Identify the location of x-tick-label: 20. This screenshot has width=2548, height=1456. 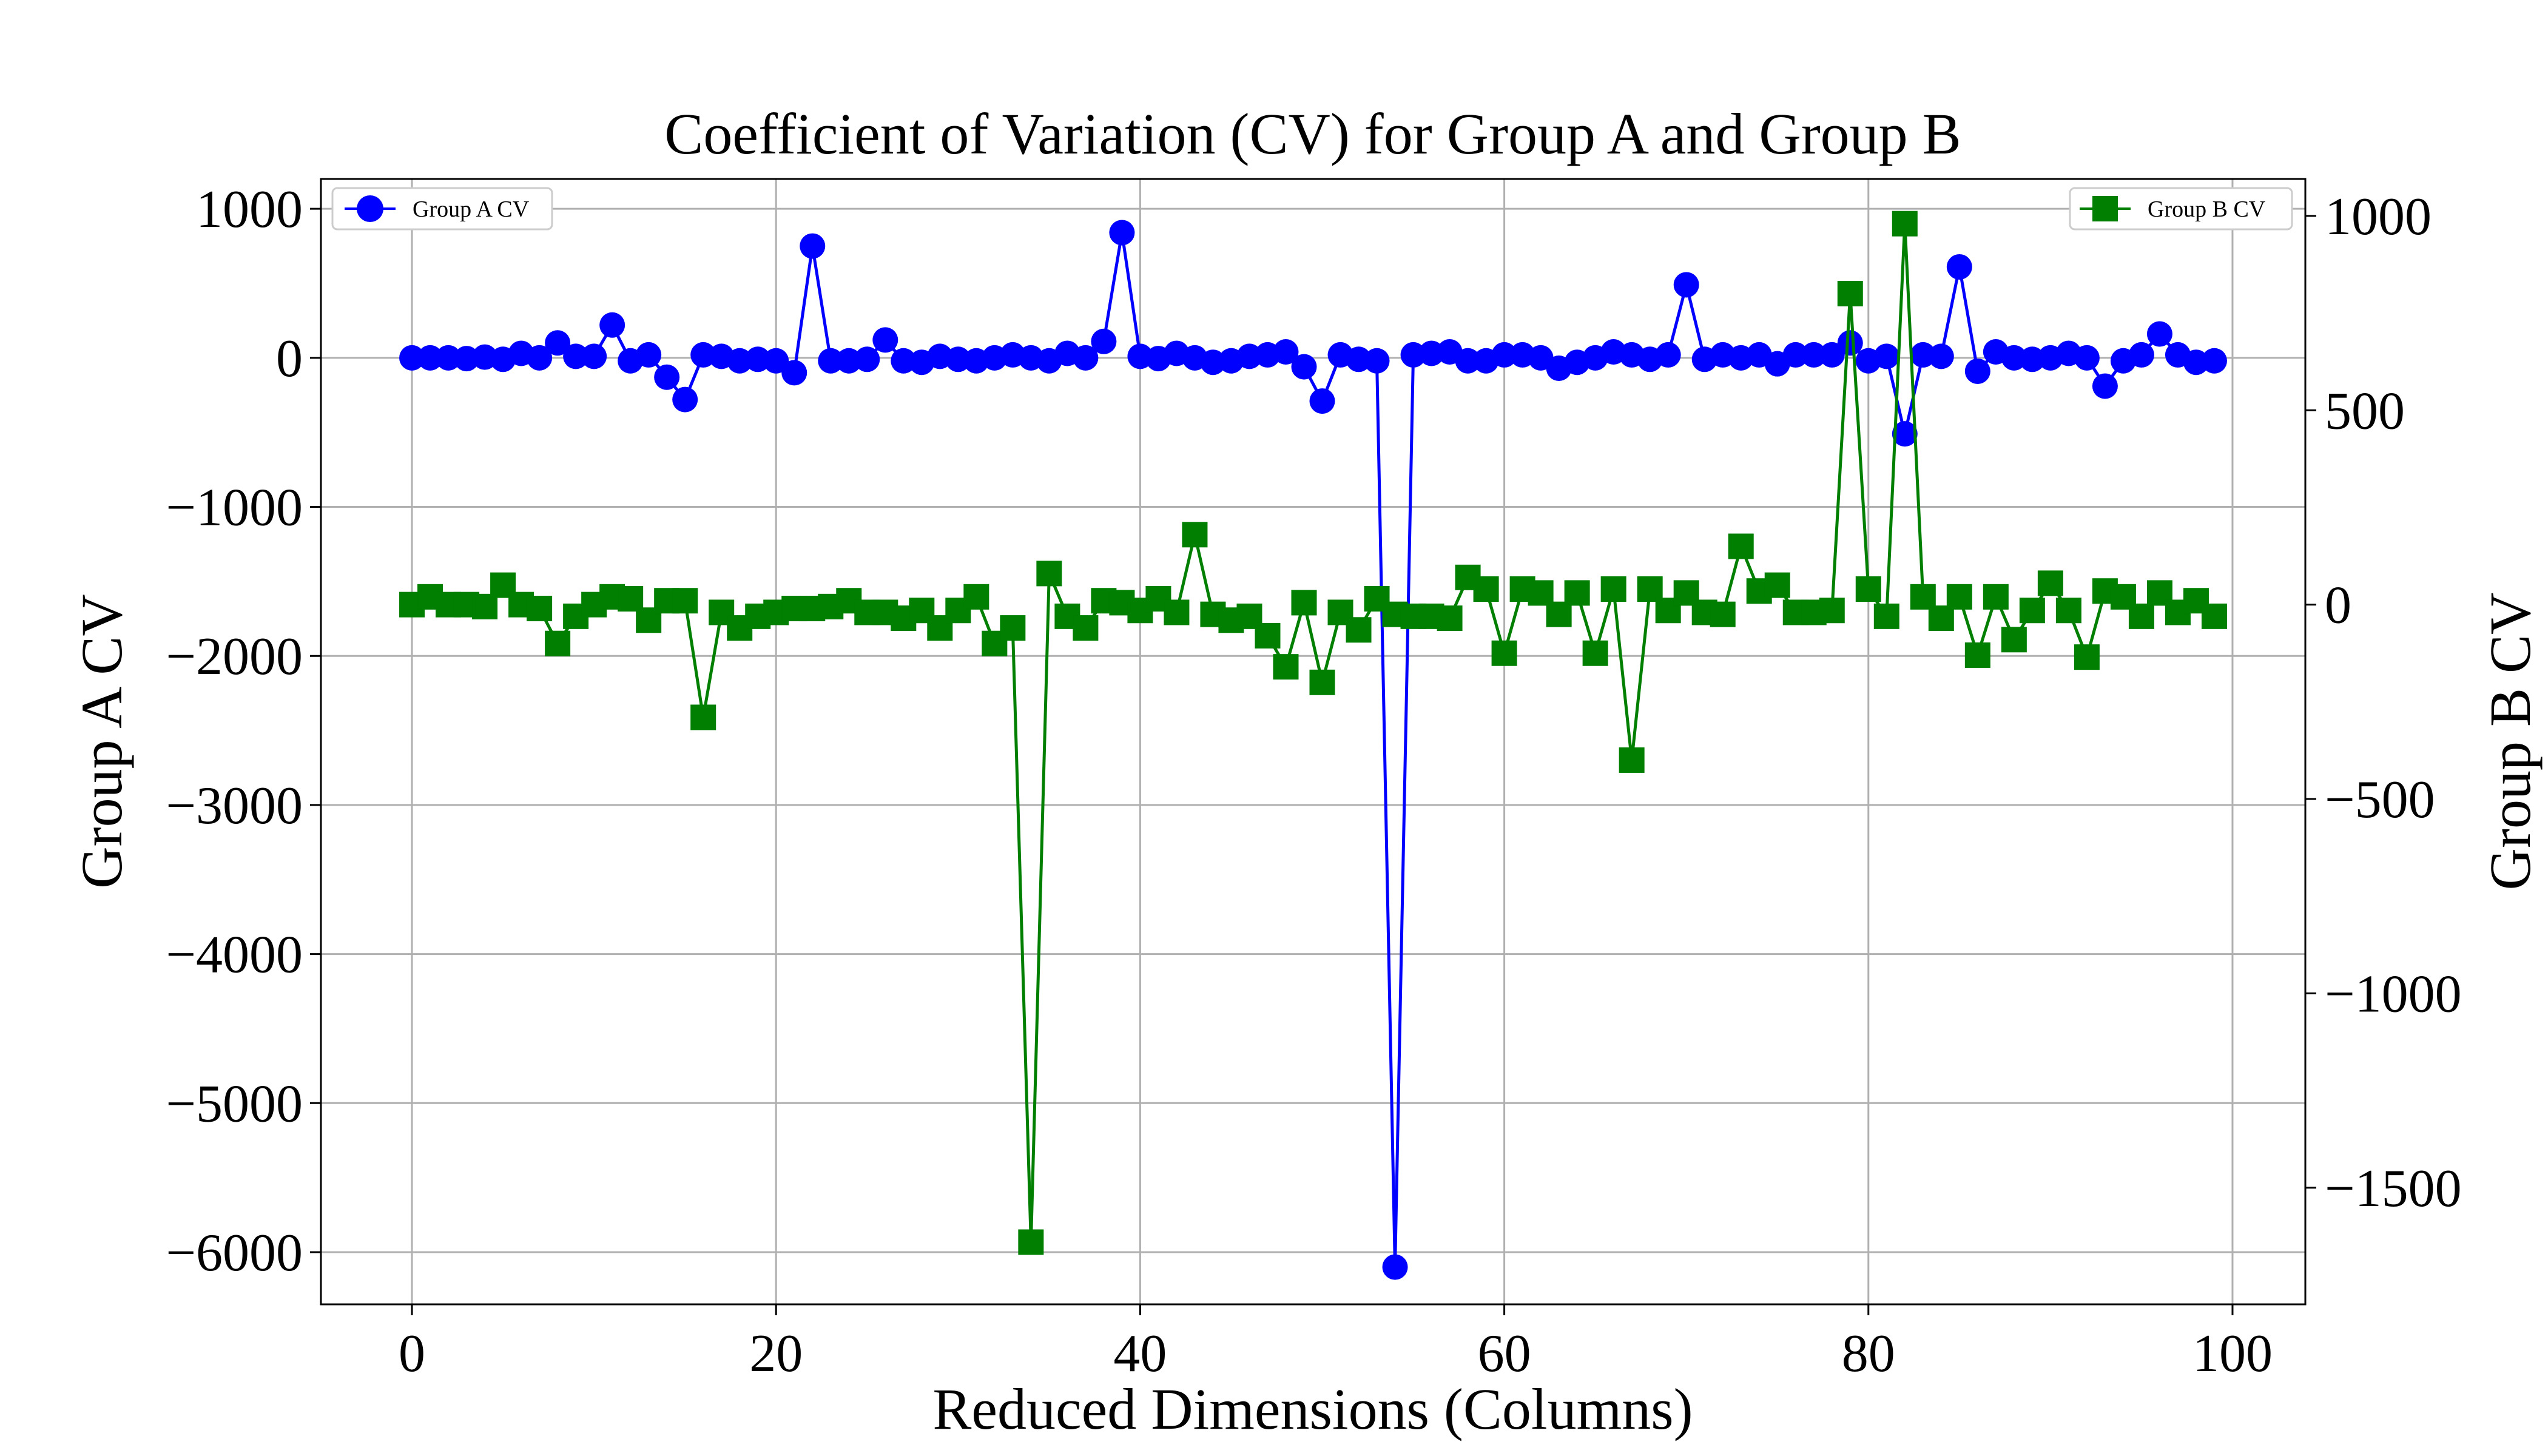
(776, 1353).